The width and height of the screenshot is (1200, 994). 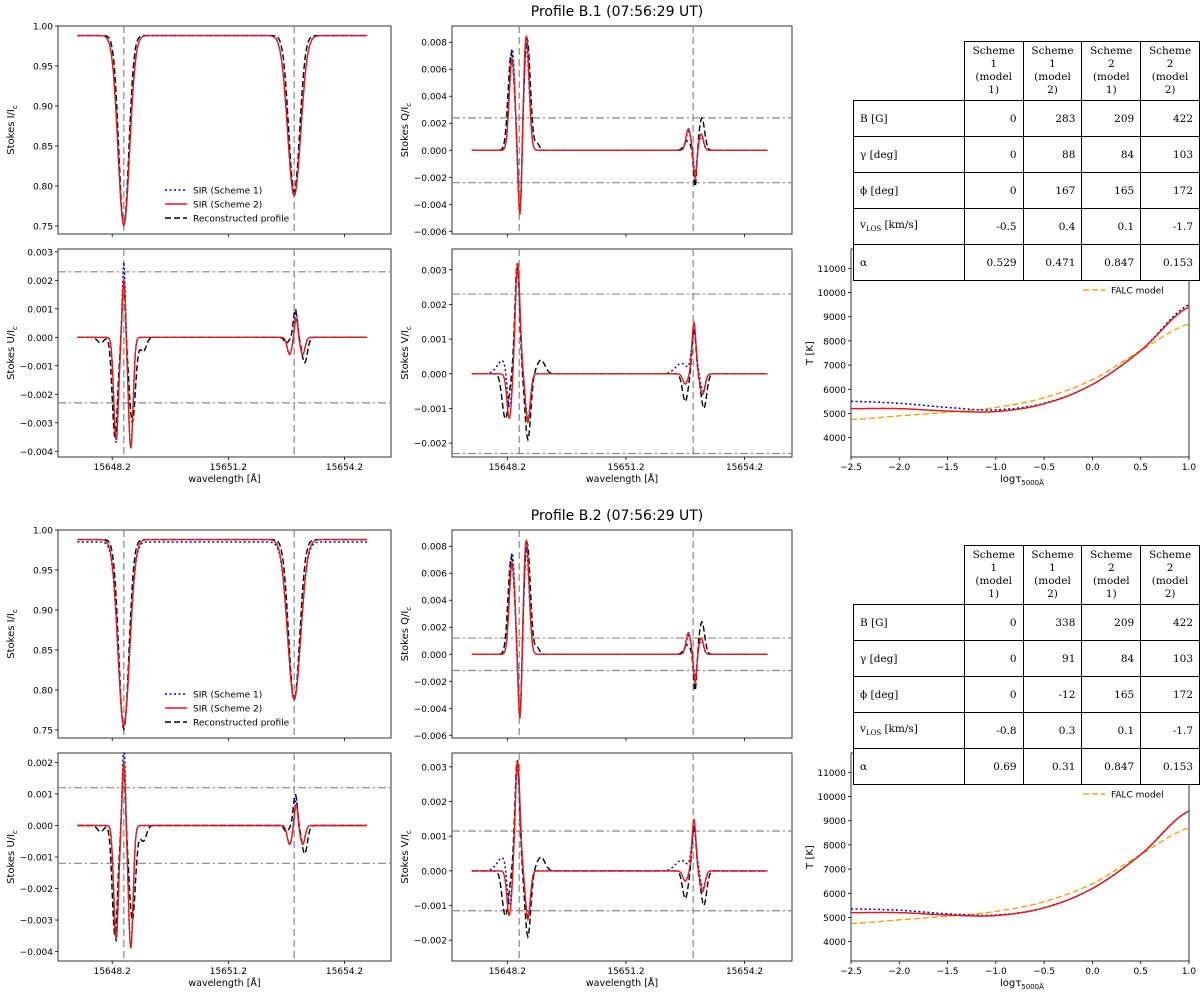 What do you see at coordinates (1111, 575) in the screenshot?
I see `table-header: Scheme 2 (model 1)` at bounding box center [1111, 575].